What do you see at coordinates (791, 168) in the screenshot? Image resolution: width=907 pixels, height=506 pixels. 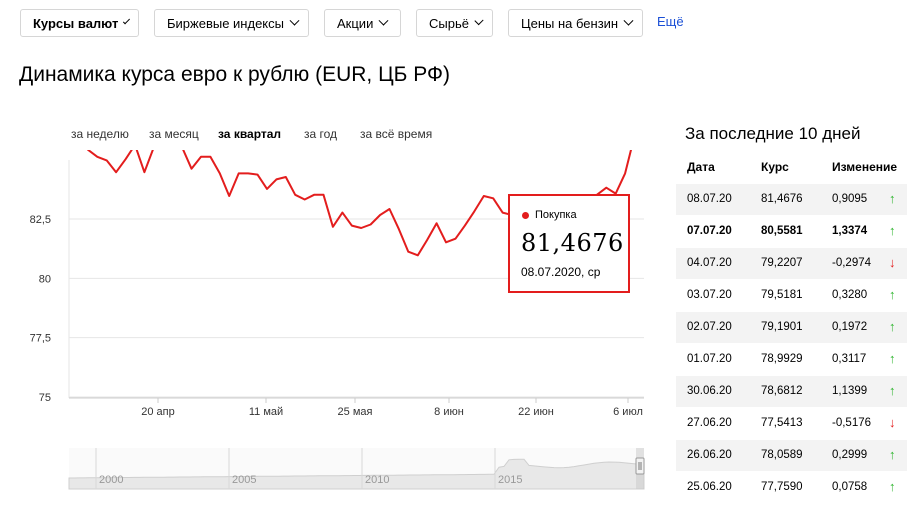 I see `table-header: Дата Курс Изменение` at bounding box center [791, 168].